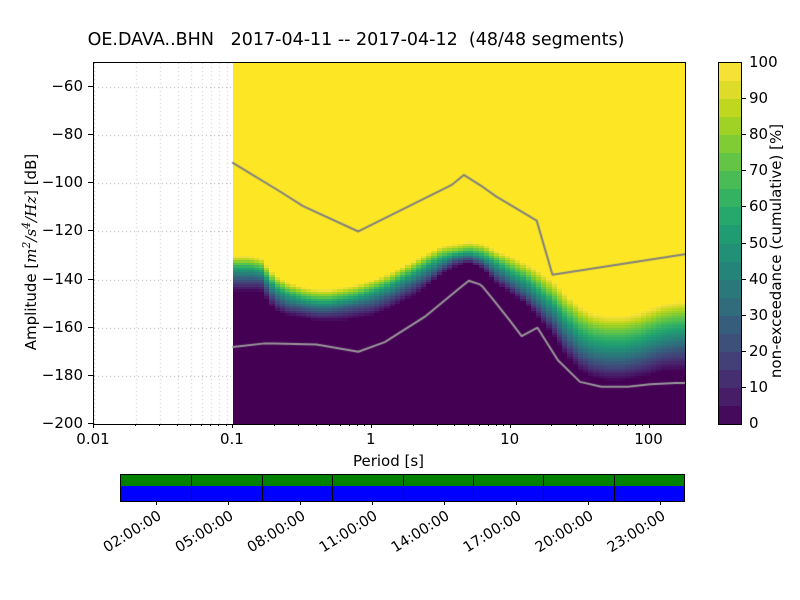 The image size is (800, 600). I want to click on colorbar-tick-label: 20, so click(759, 350).